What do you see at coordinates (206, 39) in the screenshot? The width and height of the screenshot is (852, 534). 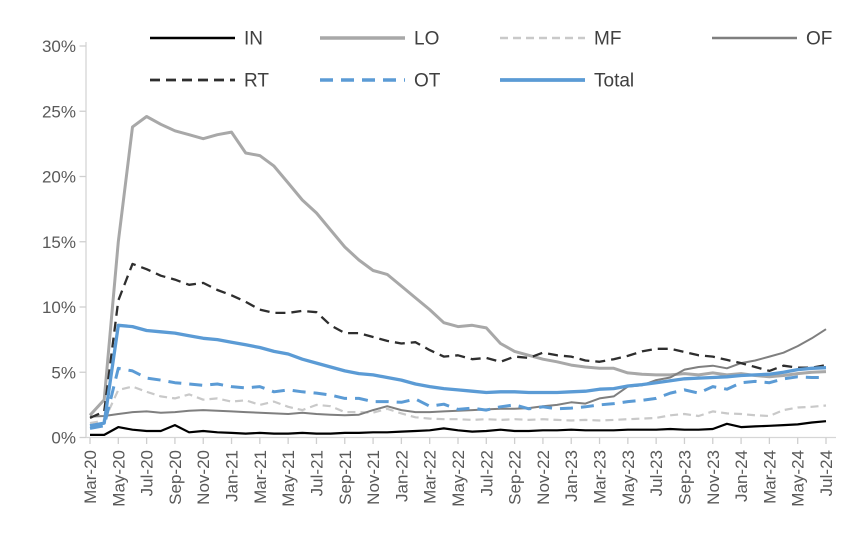 I see `legend-item-IN: IN` at bounding box center [206, 39].